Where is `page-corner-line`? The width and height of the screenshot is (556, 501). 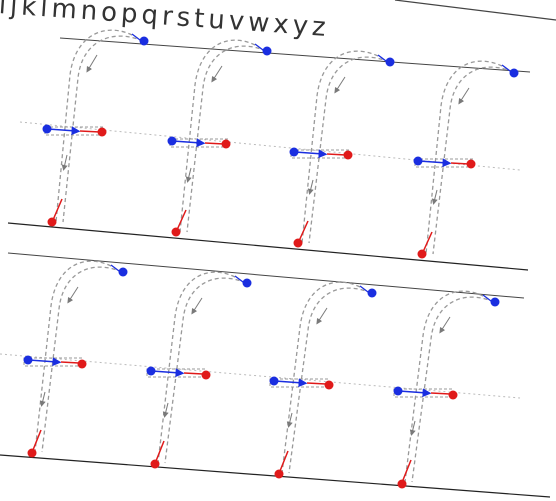 page-corner-line is located at coordinates (475, 10).